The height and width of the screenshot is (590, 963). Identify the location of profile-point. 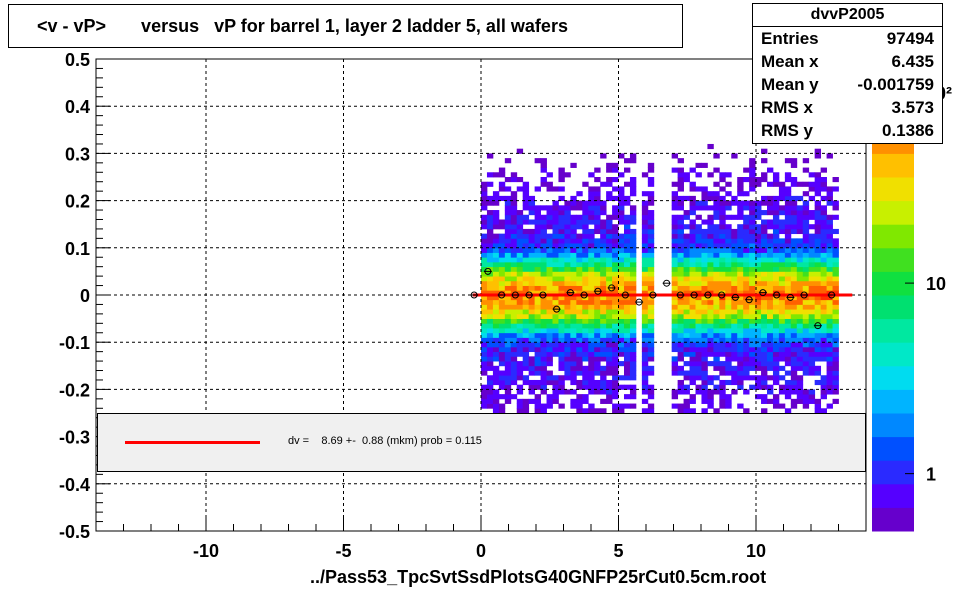
(584, 295).